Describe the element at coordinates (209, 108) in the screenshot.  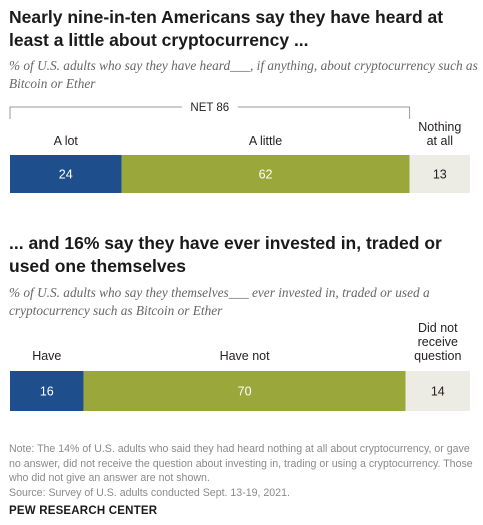
I see `net-label: NET 86` at that location.